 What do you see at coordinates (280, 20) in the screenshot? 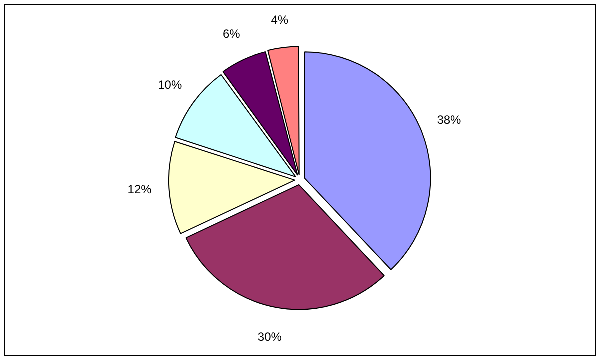
I see `data-label: 4%` at bounding box center [280, 20].